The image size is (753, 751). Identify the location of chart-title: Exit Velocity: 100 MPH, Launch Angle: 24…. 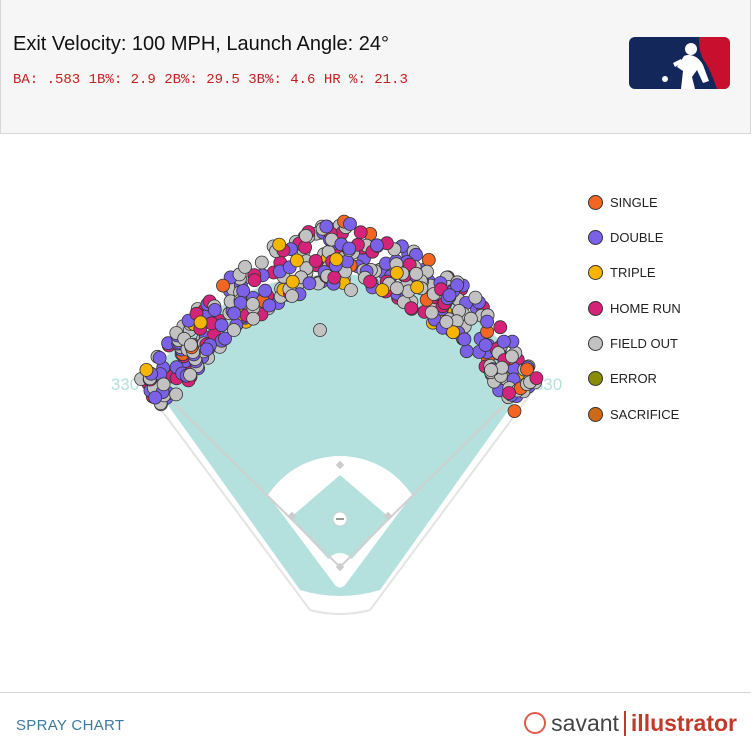
(201, 44).